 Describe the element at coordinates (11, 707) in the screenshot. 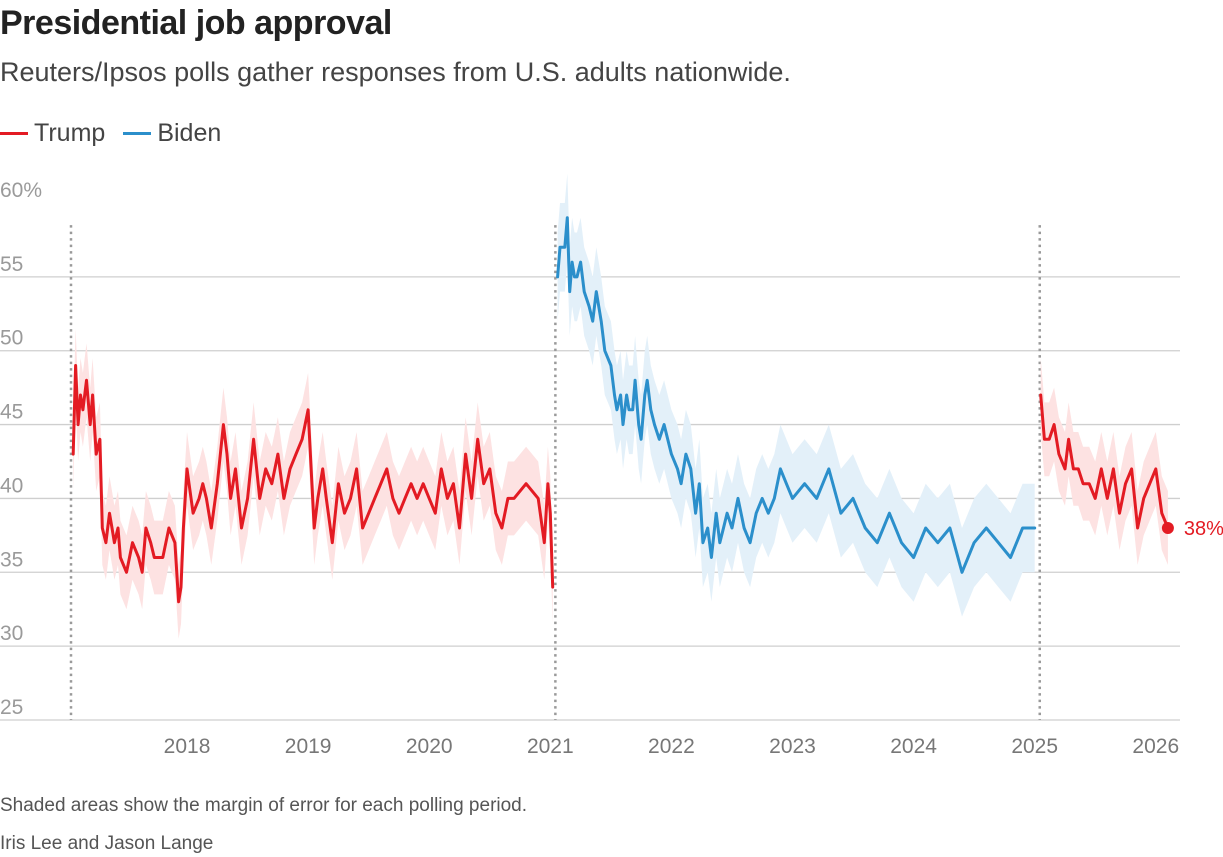

I see `y-tick-label-25: 25` at that location.